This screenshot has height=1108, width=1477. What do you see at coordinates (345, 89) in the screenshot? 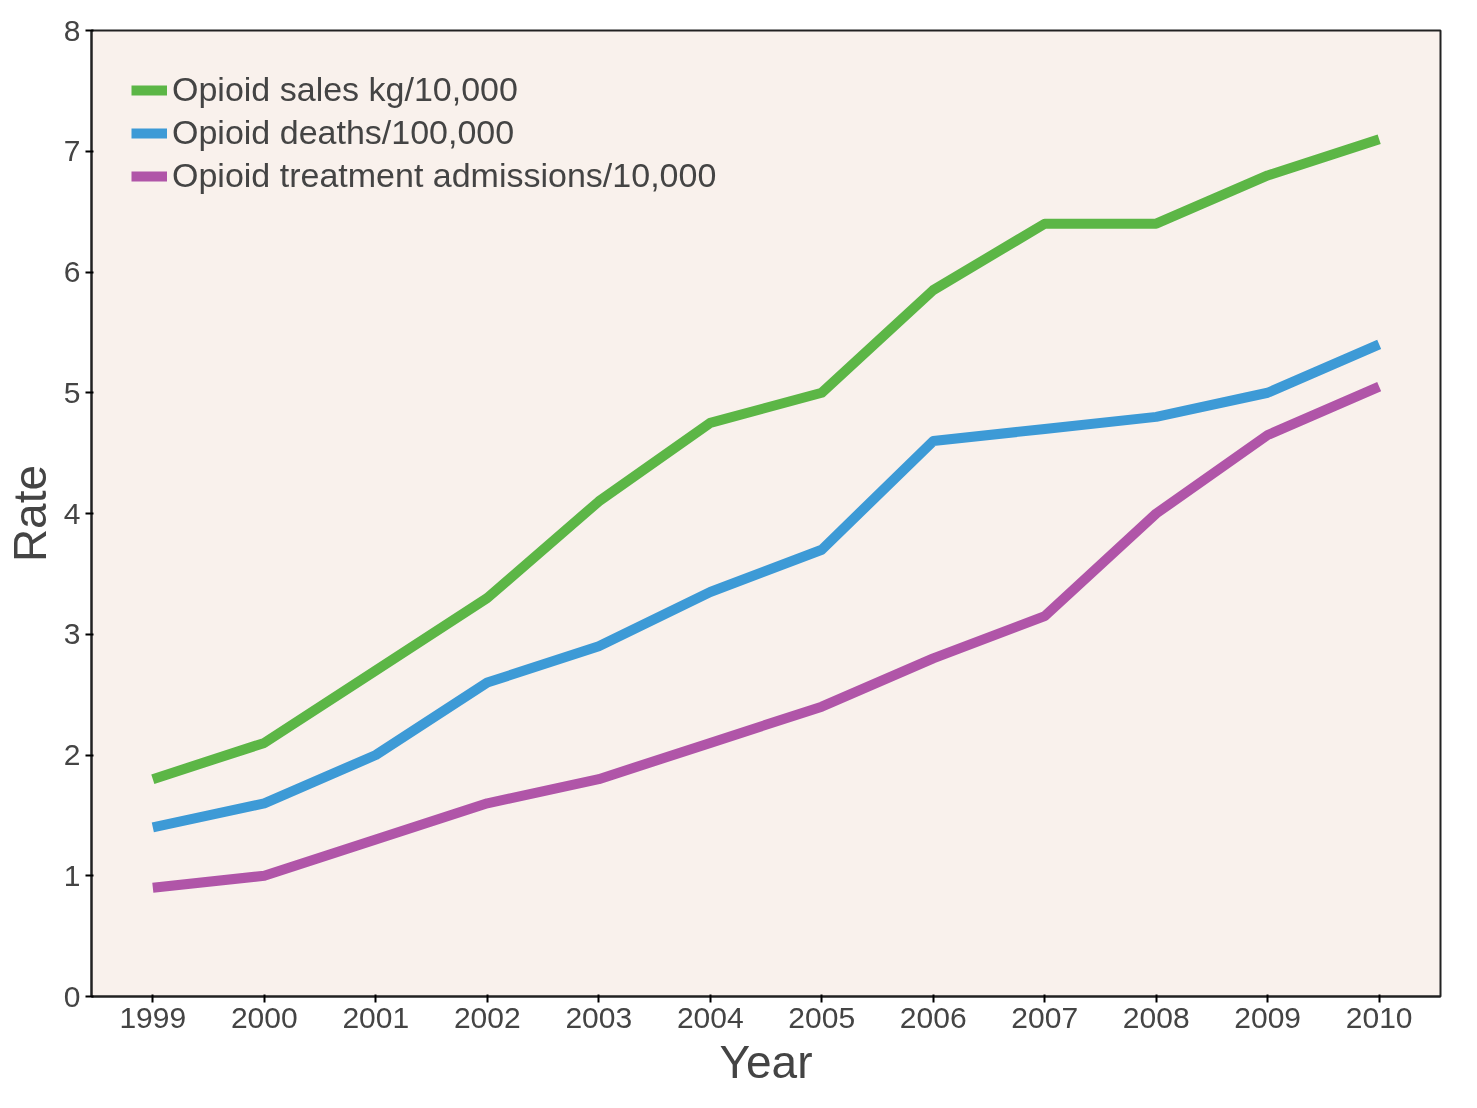
I see `legend-label: Opioid sales kg/10,000` at bounding box center [345, 89].